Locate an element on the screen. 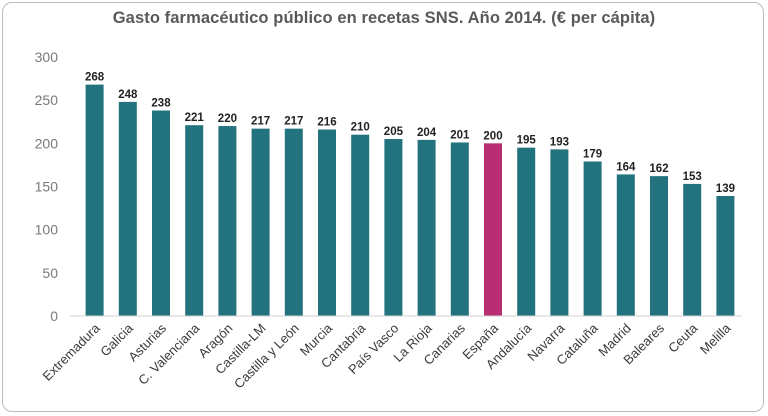 The width and height of the screenshot is (768, 416). y-tick-label: 0 is located at coordinates (54, 316).